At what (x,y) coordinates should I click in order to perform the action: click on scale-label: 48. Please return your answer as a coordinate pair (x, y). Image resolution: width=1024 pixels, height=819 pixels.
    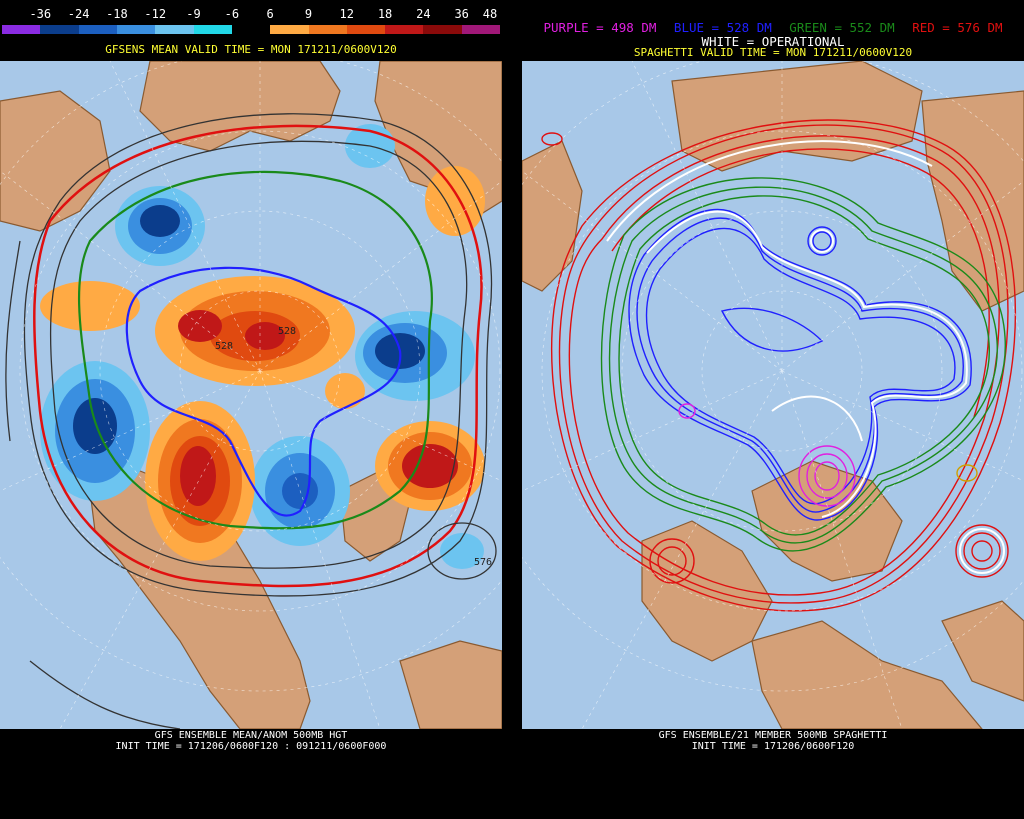
    Looking at the image, I should click on (490, 14).